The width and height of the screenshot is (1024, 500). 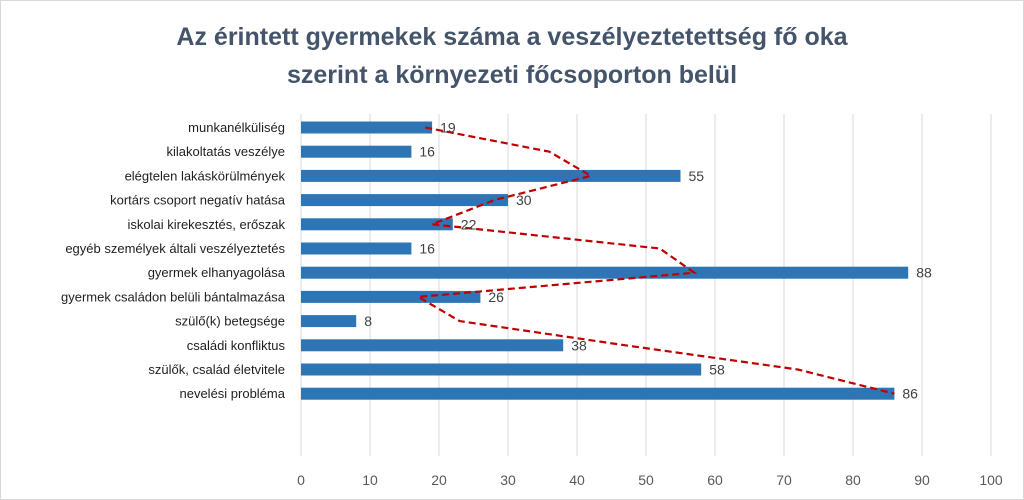 What do you see at coordinates (922, 480) in the screenshot?
I see `x-tick-label: 90` at bounding box center [922, 480].